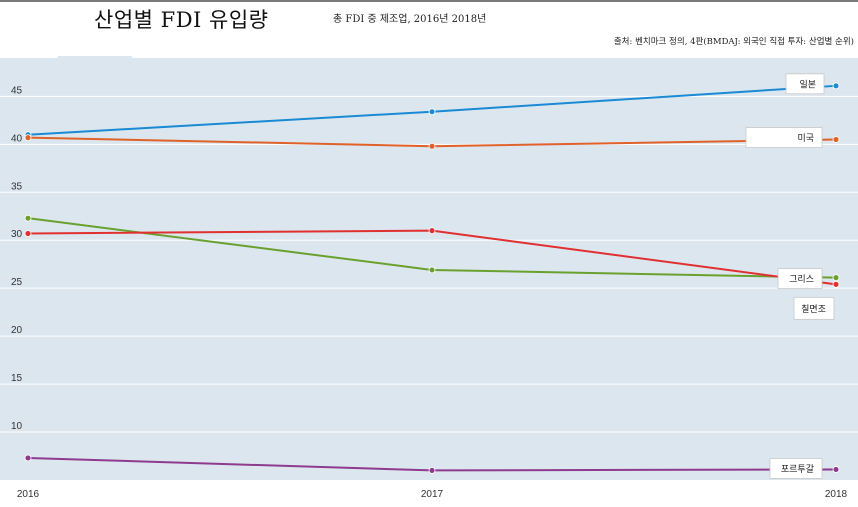 The height and width of the screenshot is (507, 858). I want to click on series-label-text: 그리스, so click(801, 279).